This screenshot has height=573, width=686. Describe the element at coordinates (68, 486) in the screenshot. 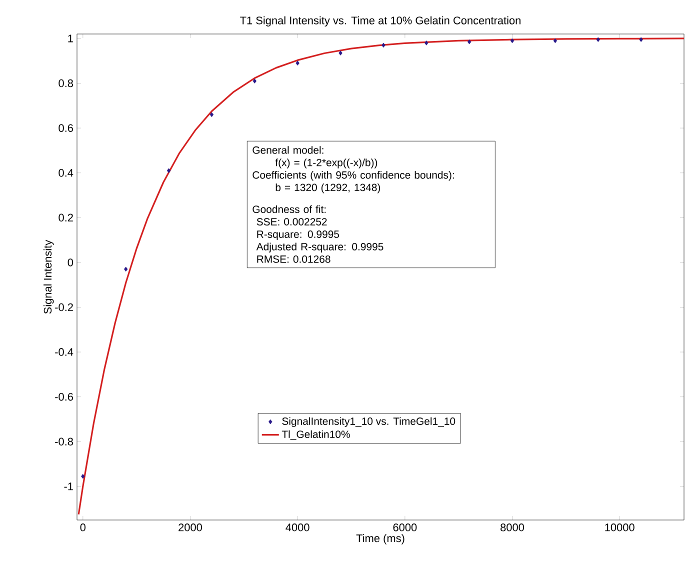

I see `y-tick-label: -1` at that location.